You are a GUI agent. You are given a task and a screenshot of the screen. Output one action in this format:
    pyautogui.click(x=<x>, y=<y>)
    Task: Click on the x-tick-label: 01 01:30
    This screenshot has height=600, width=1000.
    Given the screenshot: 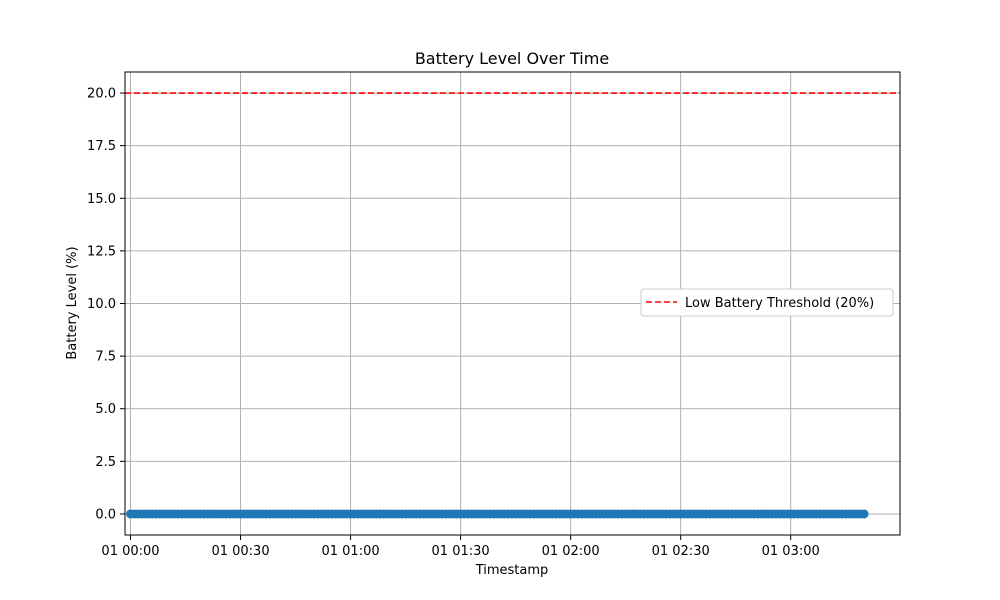 What is the action you would take?
    pyautogui.click(x=461, y=551)
    